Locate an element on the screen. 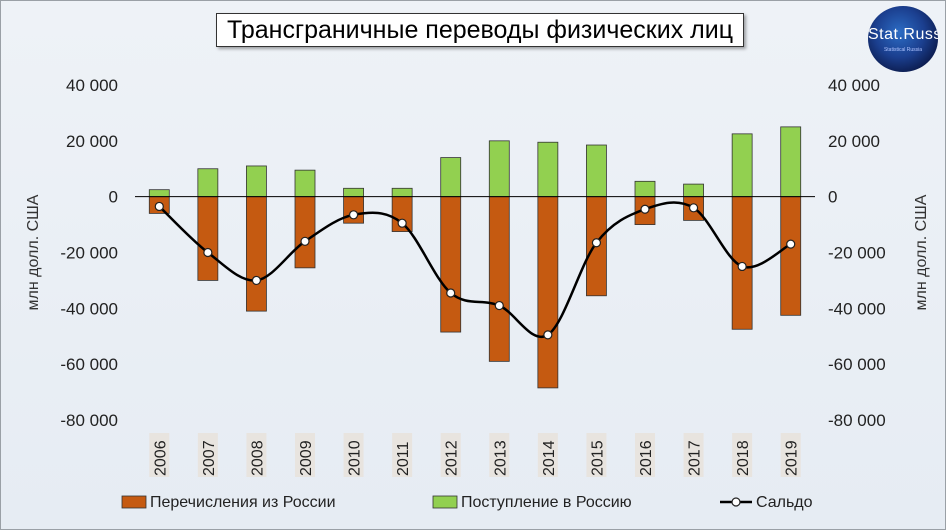  chart-title-text: Трансграничные переводы физических лиц is located at coordinates (480, 29).